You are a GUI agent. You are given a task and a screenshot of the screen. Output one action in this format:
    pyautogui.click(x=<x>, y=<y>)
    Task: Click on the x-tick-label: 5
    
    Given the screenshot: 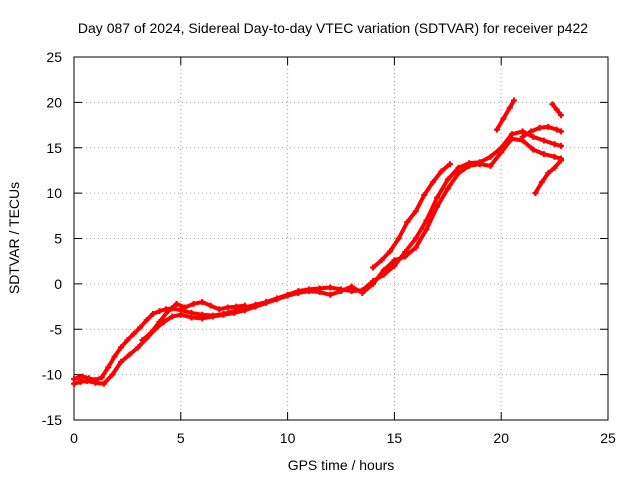 What is the action you would take?
    pyautogui.click(x=181, y=438)
    